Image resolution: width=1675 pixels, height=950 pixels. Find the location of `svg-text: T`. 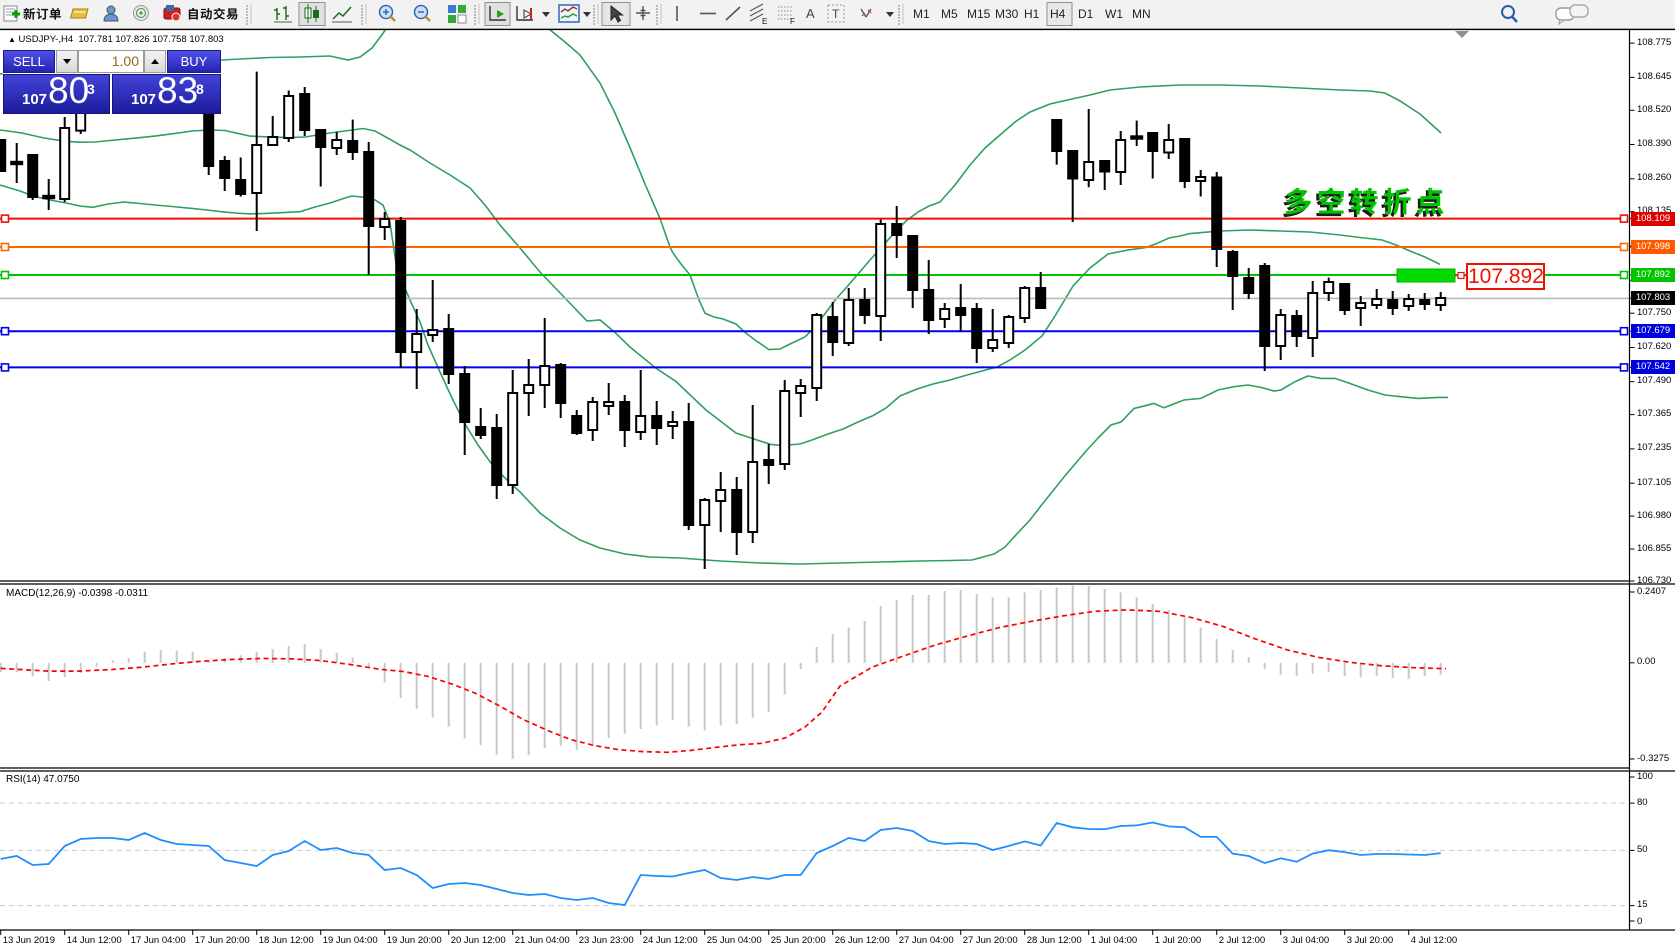

svg-text: T is located at coordinates (836, 14).